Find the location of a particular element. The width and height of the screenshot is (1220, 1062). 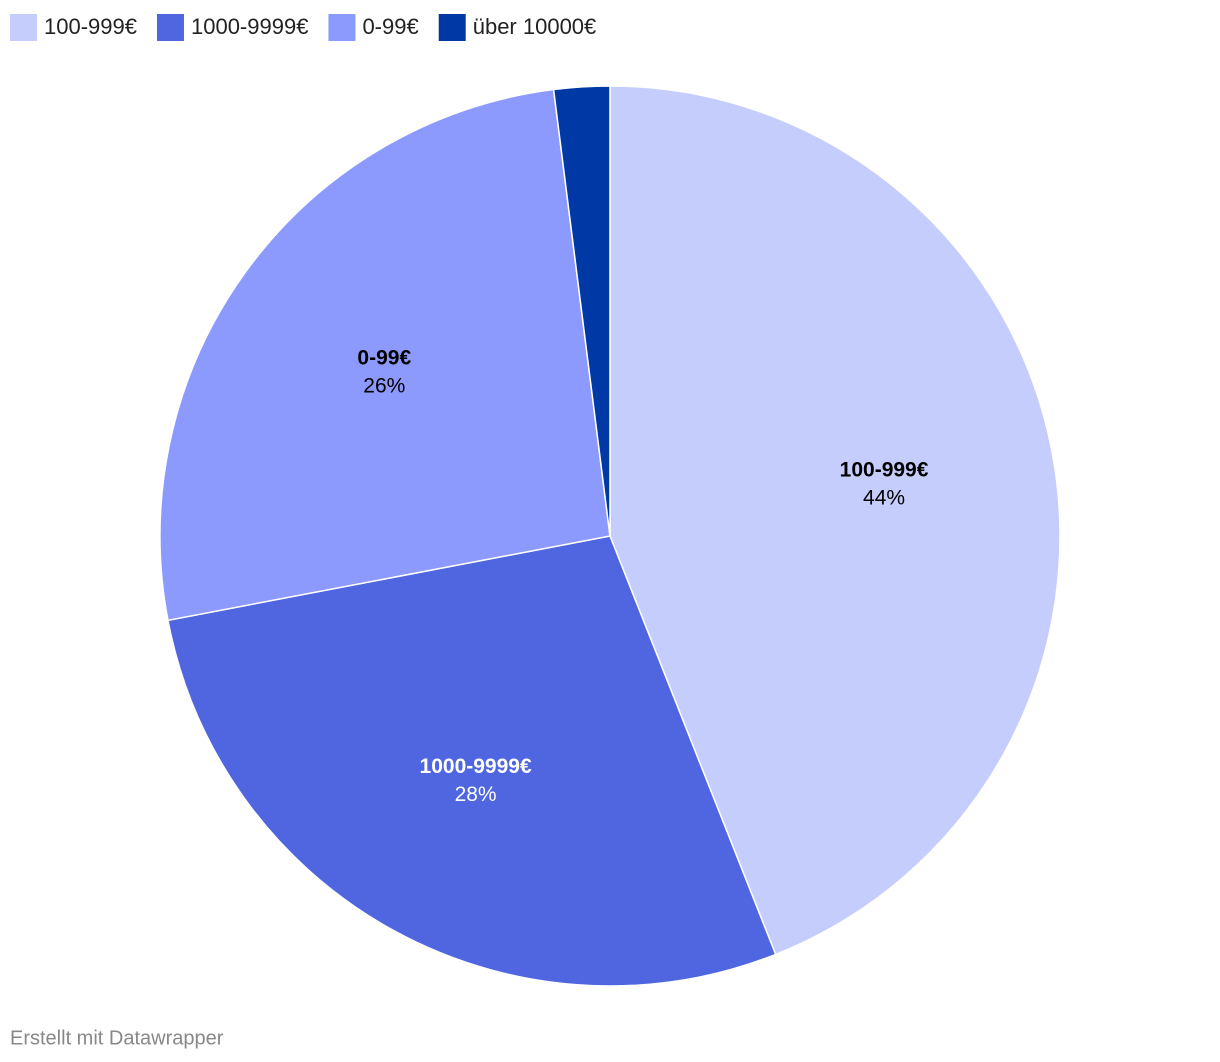

credit: Erstellt mit Datawrapper is located at coordinates (117, 1038).